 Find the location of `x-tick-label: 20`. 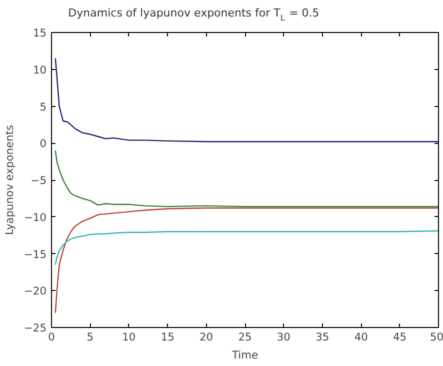

x-tick-label: 20 is located at coordinates (207, 337).